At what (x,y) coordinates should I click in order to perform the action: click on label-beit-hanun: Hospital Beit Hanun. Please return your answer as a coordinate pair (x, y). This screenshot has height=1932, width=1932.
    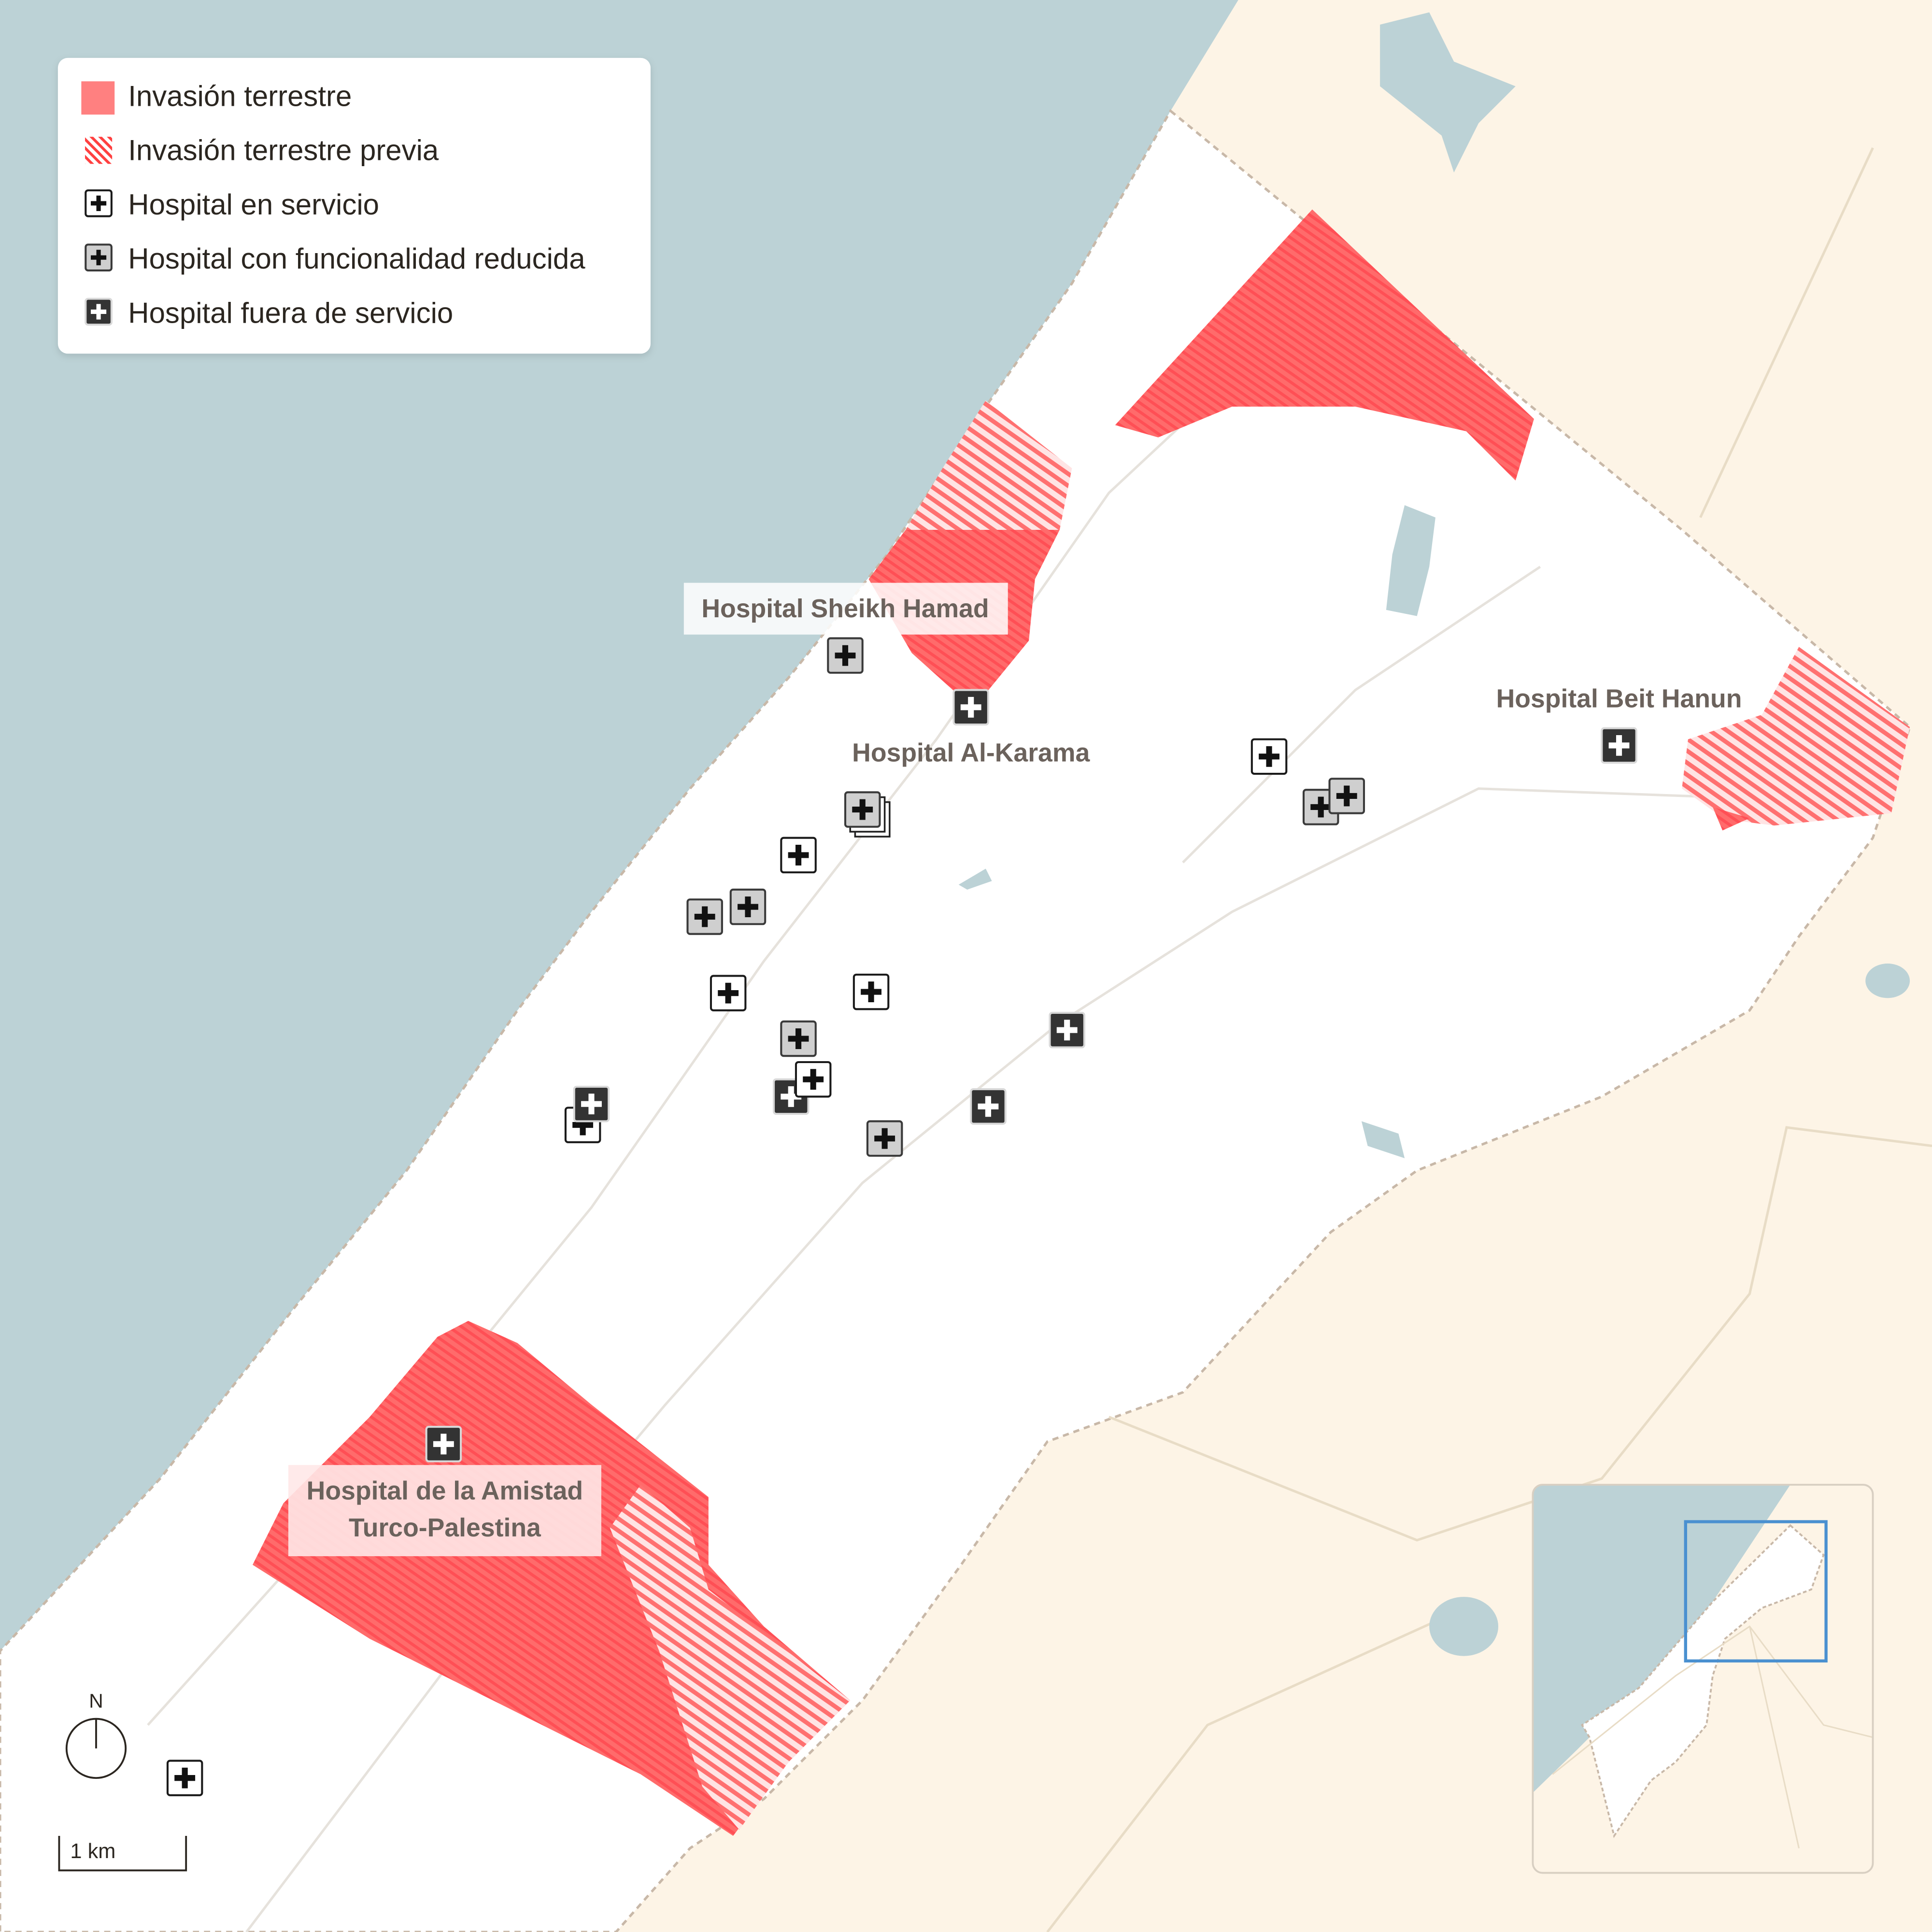
    Looking at the image, I should click on (1619, 698).